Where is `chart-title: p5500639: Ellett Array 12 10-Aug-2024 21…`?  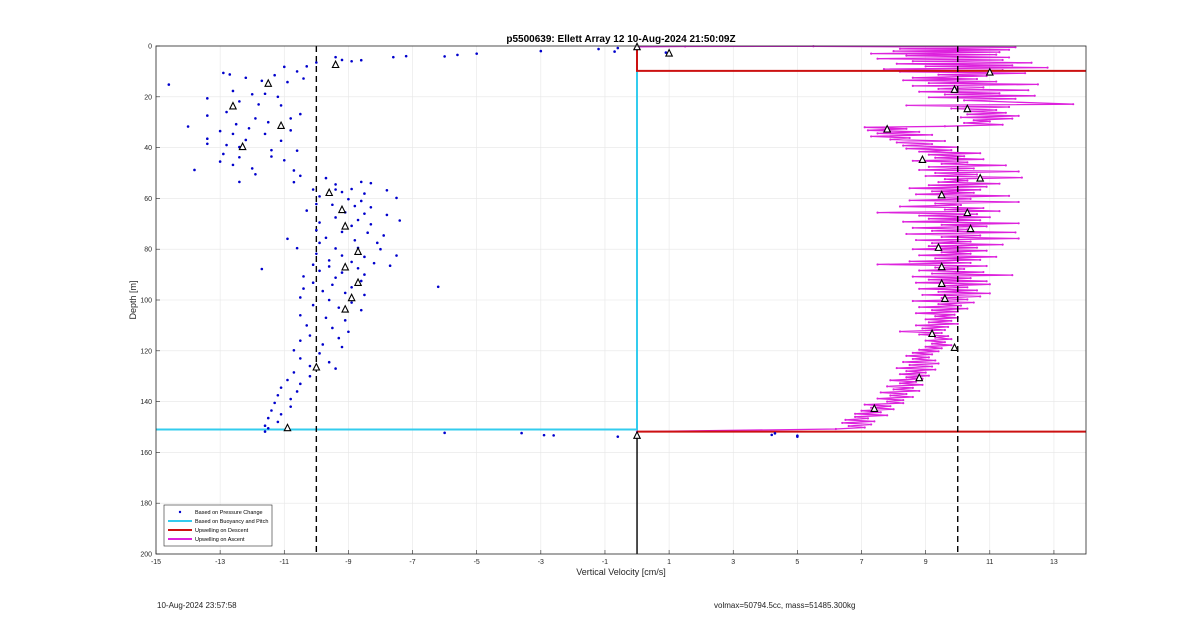 chart-title: p5500639: Ellett Array 12 10-Aug-2024 21… is located at coordinates (620, 39).